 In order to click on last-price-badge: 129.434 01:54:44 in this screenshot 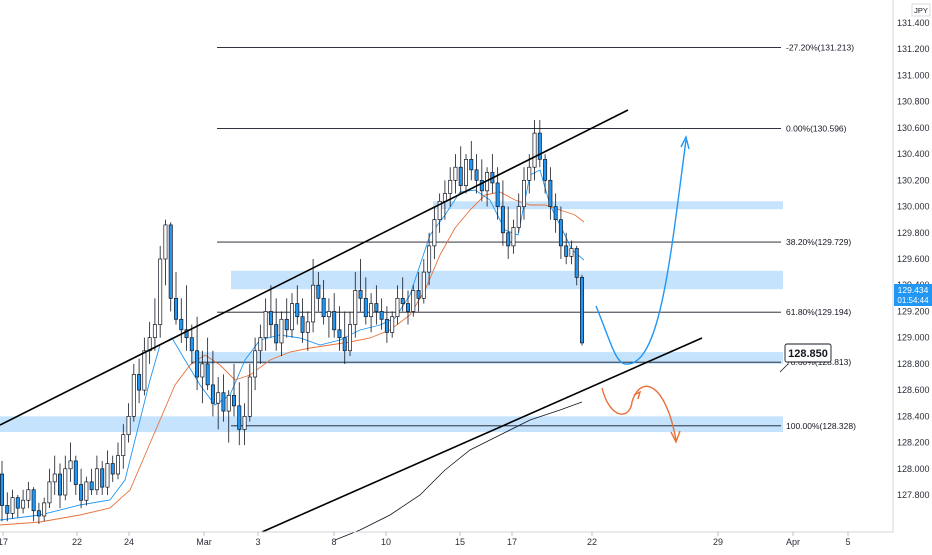, I will do `click(913, 295)`.